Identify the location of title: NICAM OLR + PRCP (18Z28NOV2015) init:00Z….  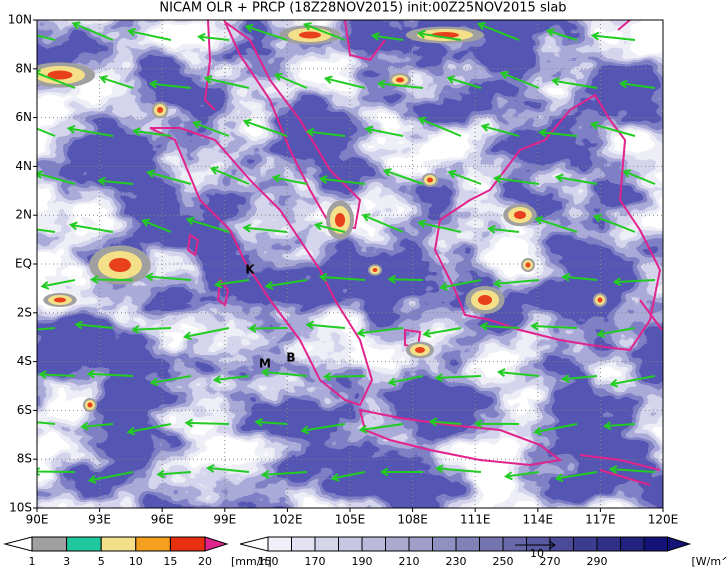
(362, 8).